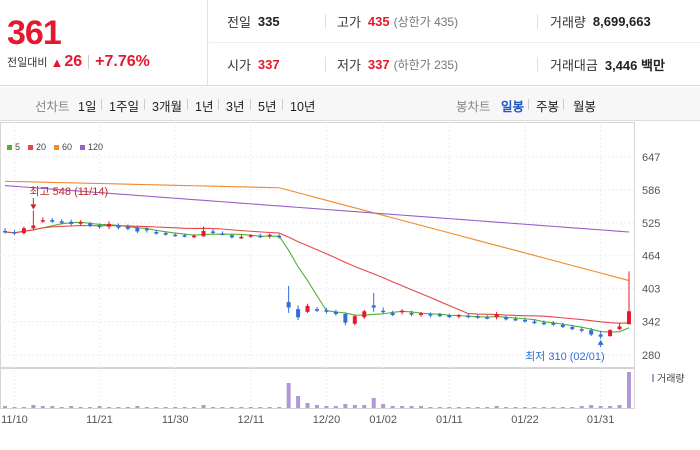 This screenshot has height=450, width=700. Describe the element at coordinates (124, 107) in the screenshot. I see `period-1week: 1주일` at that location.